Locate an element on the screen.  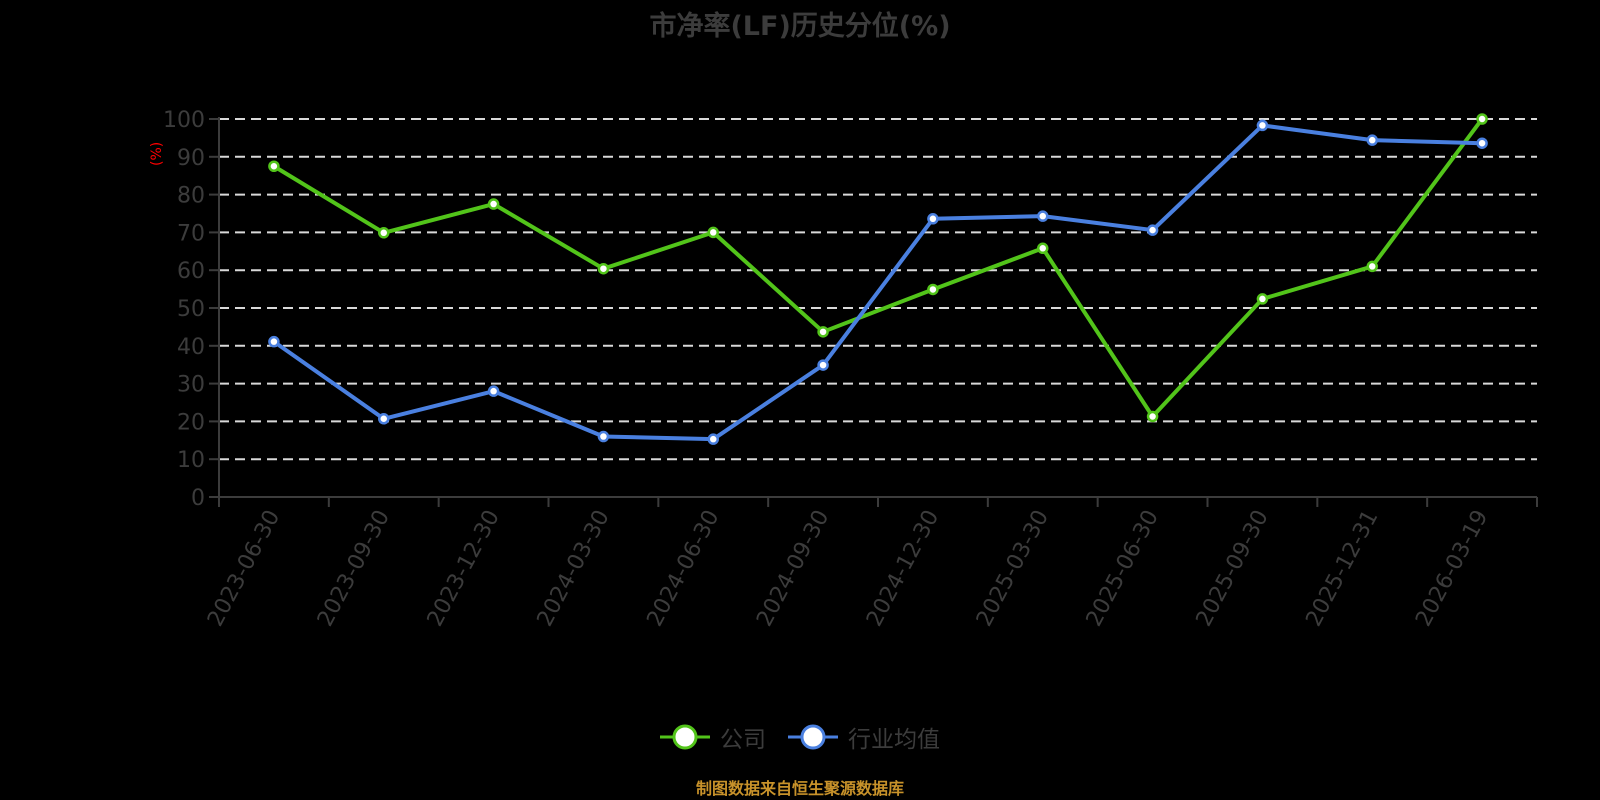
x-tick-label: 2023-06-30 is located at coordinates (244, 568).